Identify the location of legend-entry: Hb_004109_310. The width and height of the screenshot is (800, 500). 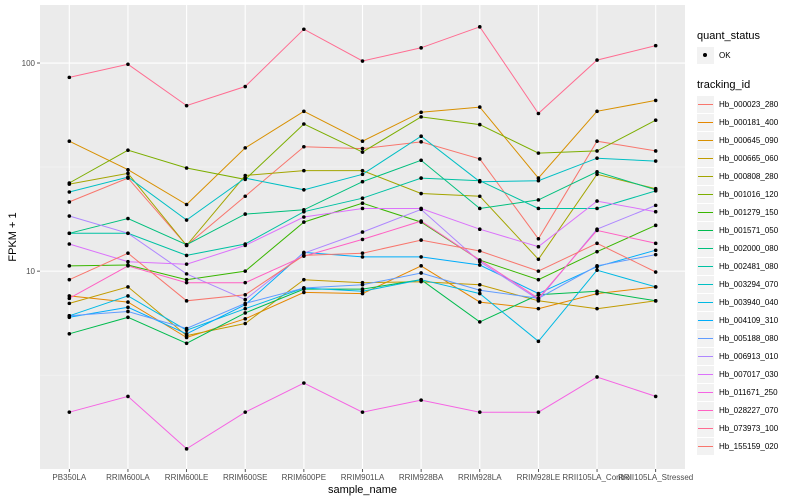
(748, 320).